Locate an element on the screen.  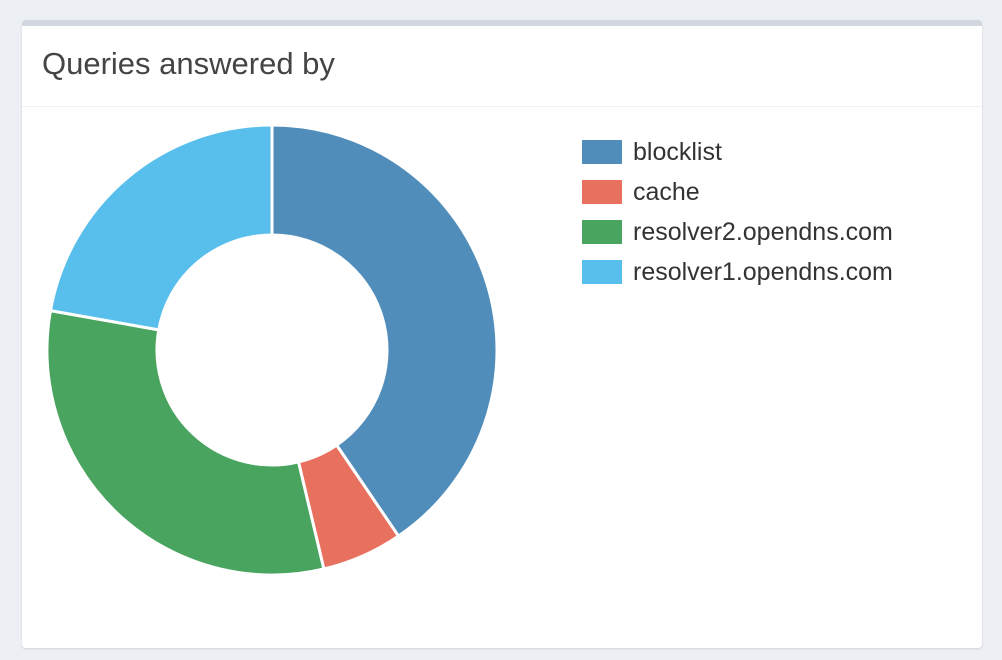
legend-label: resolver2.opendns.com is located at coordinates (763, 231).